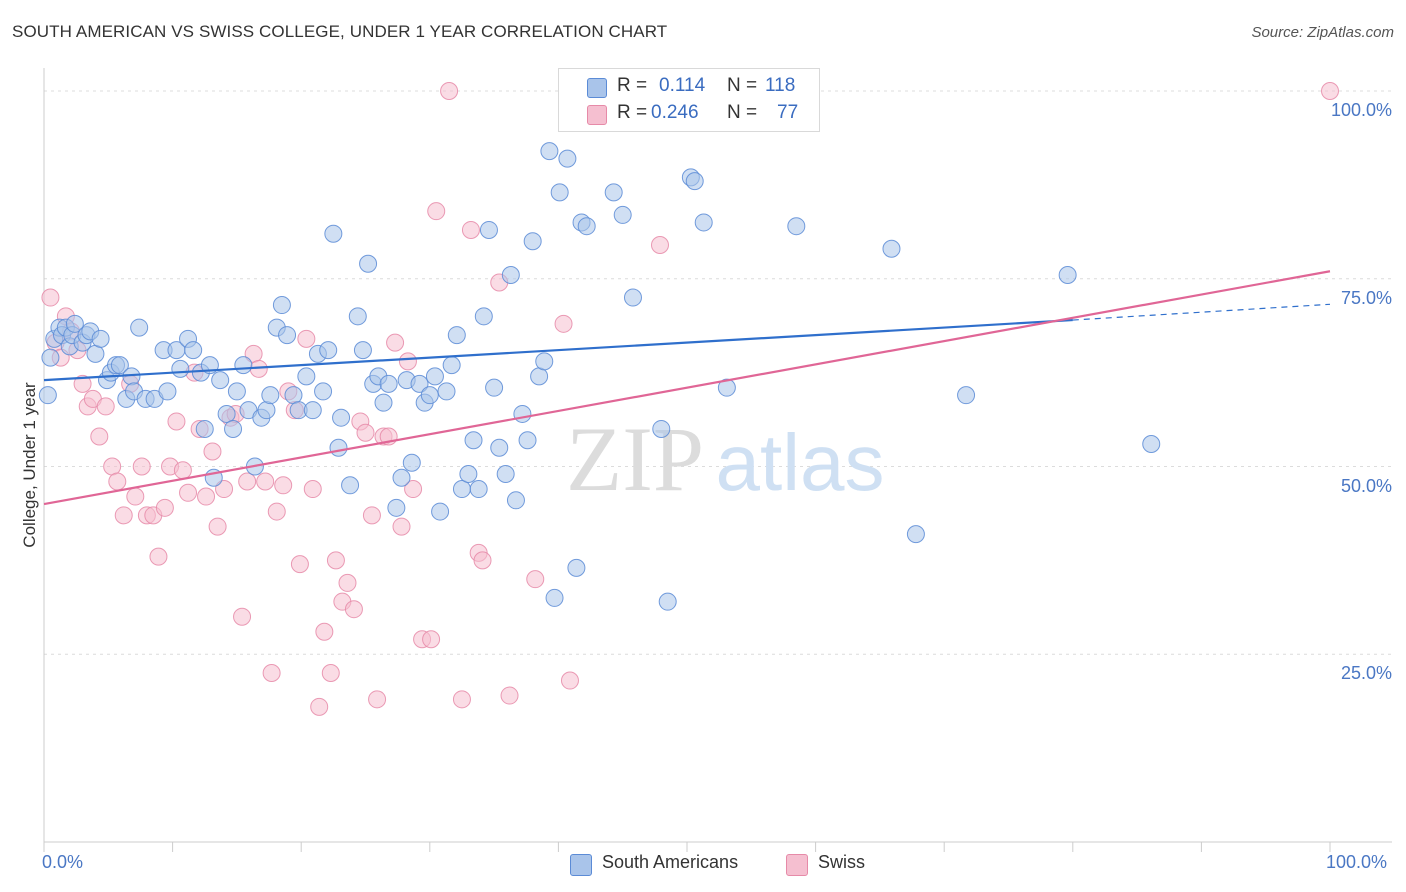 The image size is (1406, 892). Describe the element at coordinates (1366, 673) in the screenshot. I see `y-tick-label: 25.0%` at that location.